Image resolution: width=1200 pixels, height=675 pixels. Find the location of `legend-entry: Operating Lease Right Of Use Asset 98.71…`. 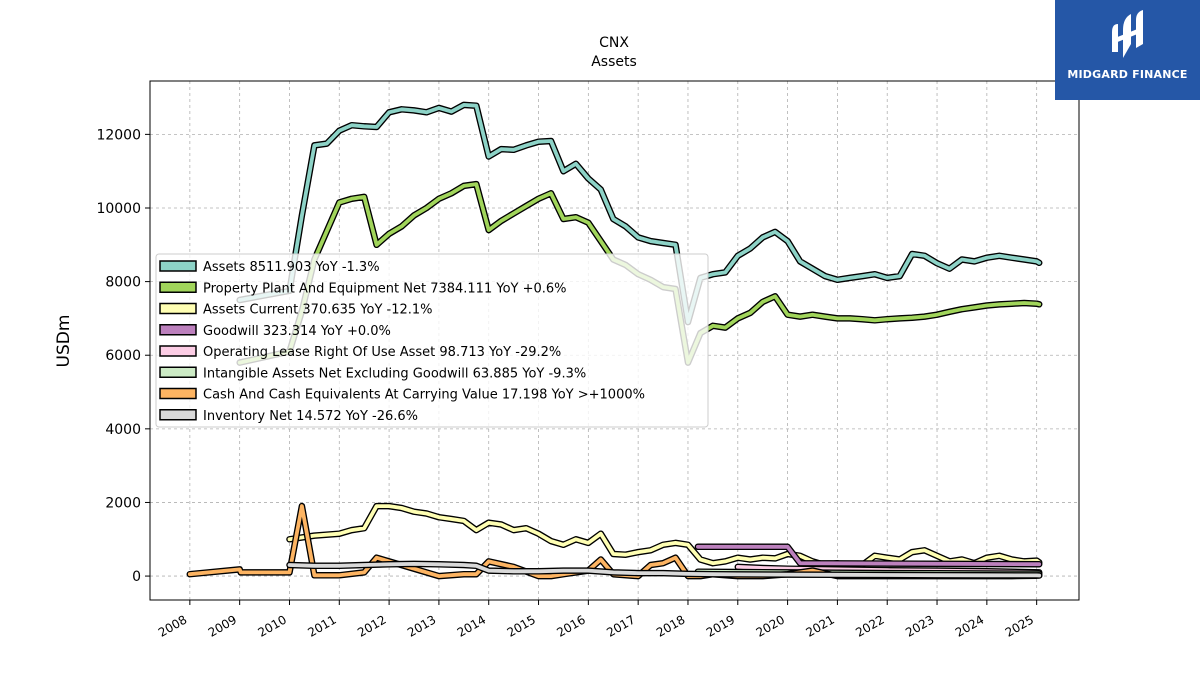

legend-entry: Operating Lease Right Of Use Asset 98.71… is located at coordinates (382, 352).